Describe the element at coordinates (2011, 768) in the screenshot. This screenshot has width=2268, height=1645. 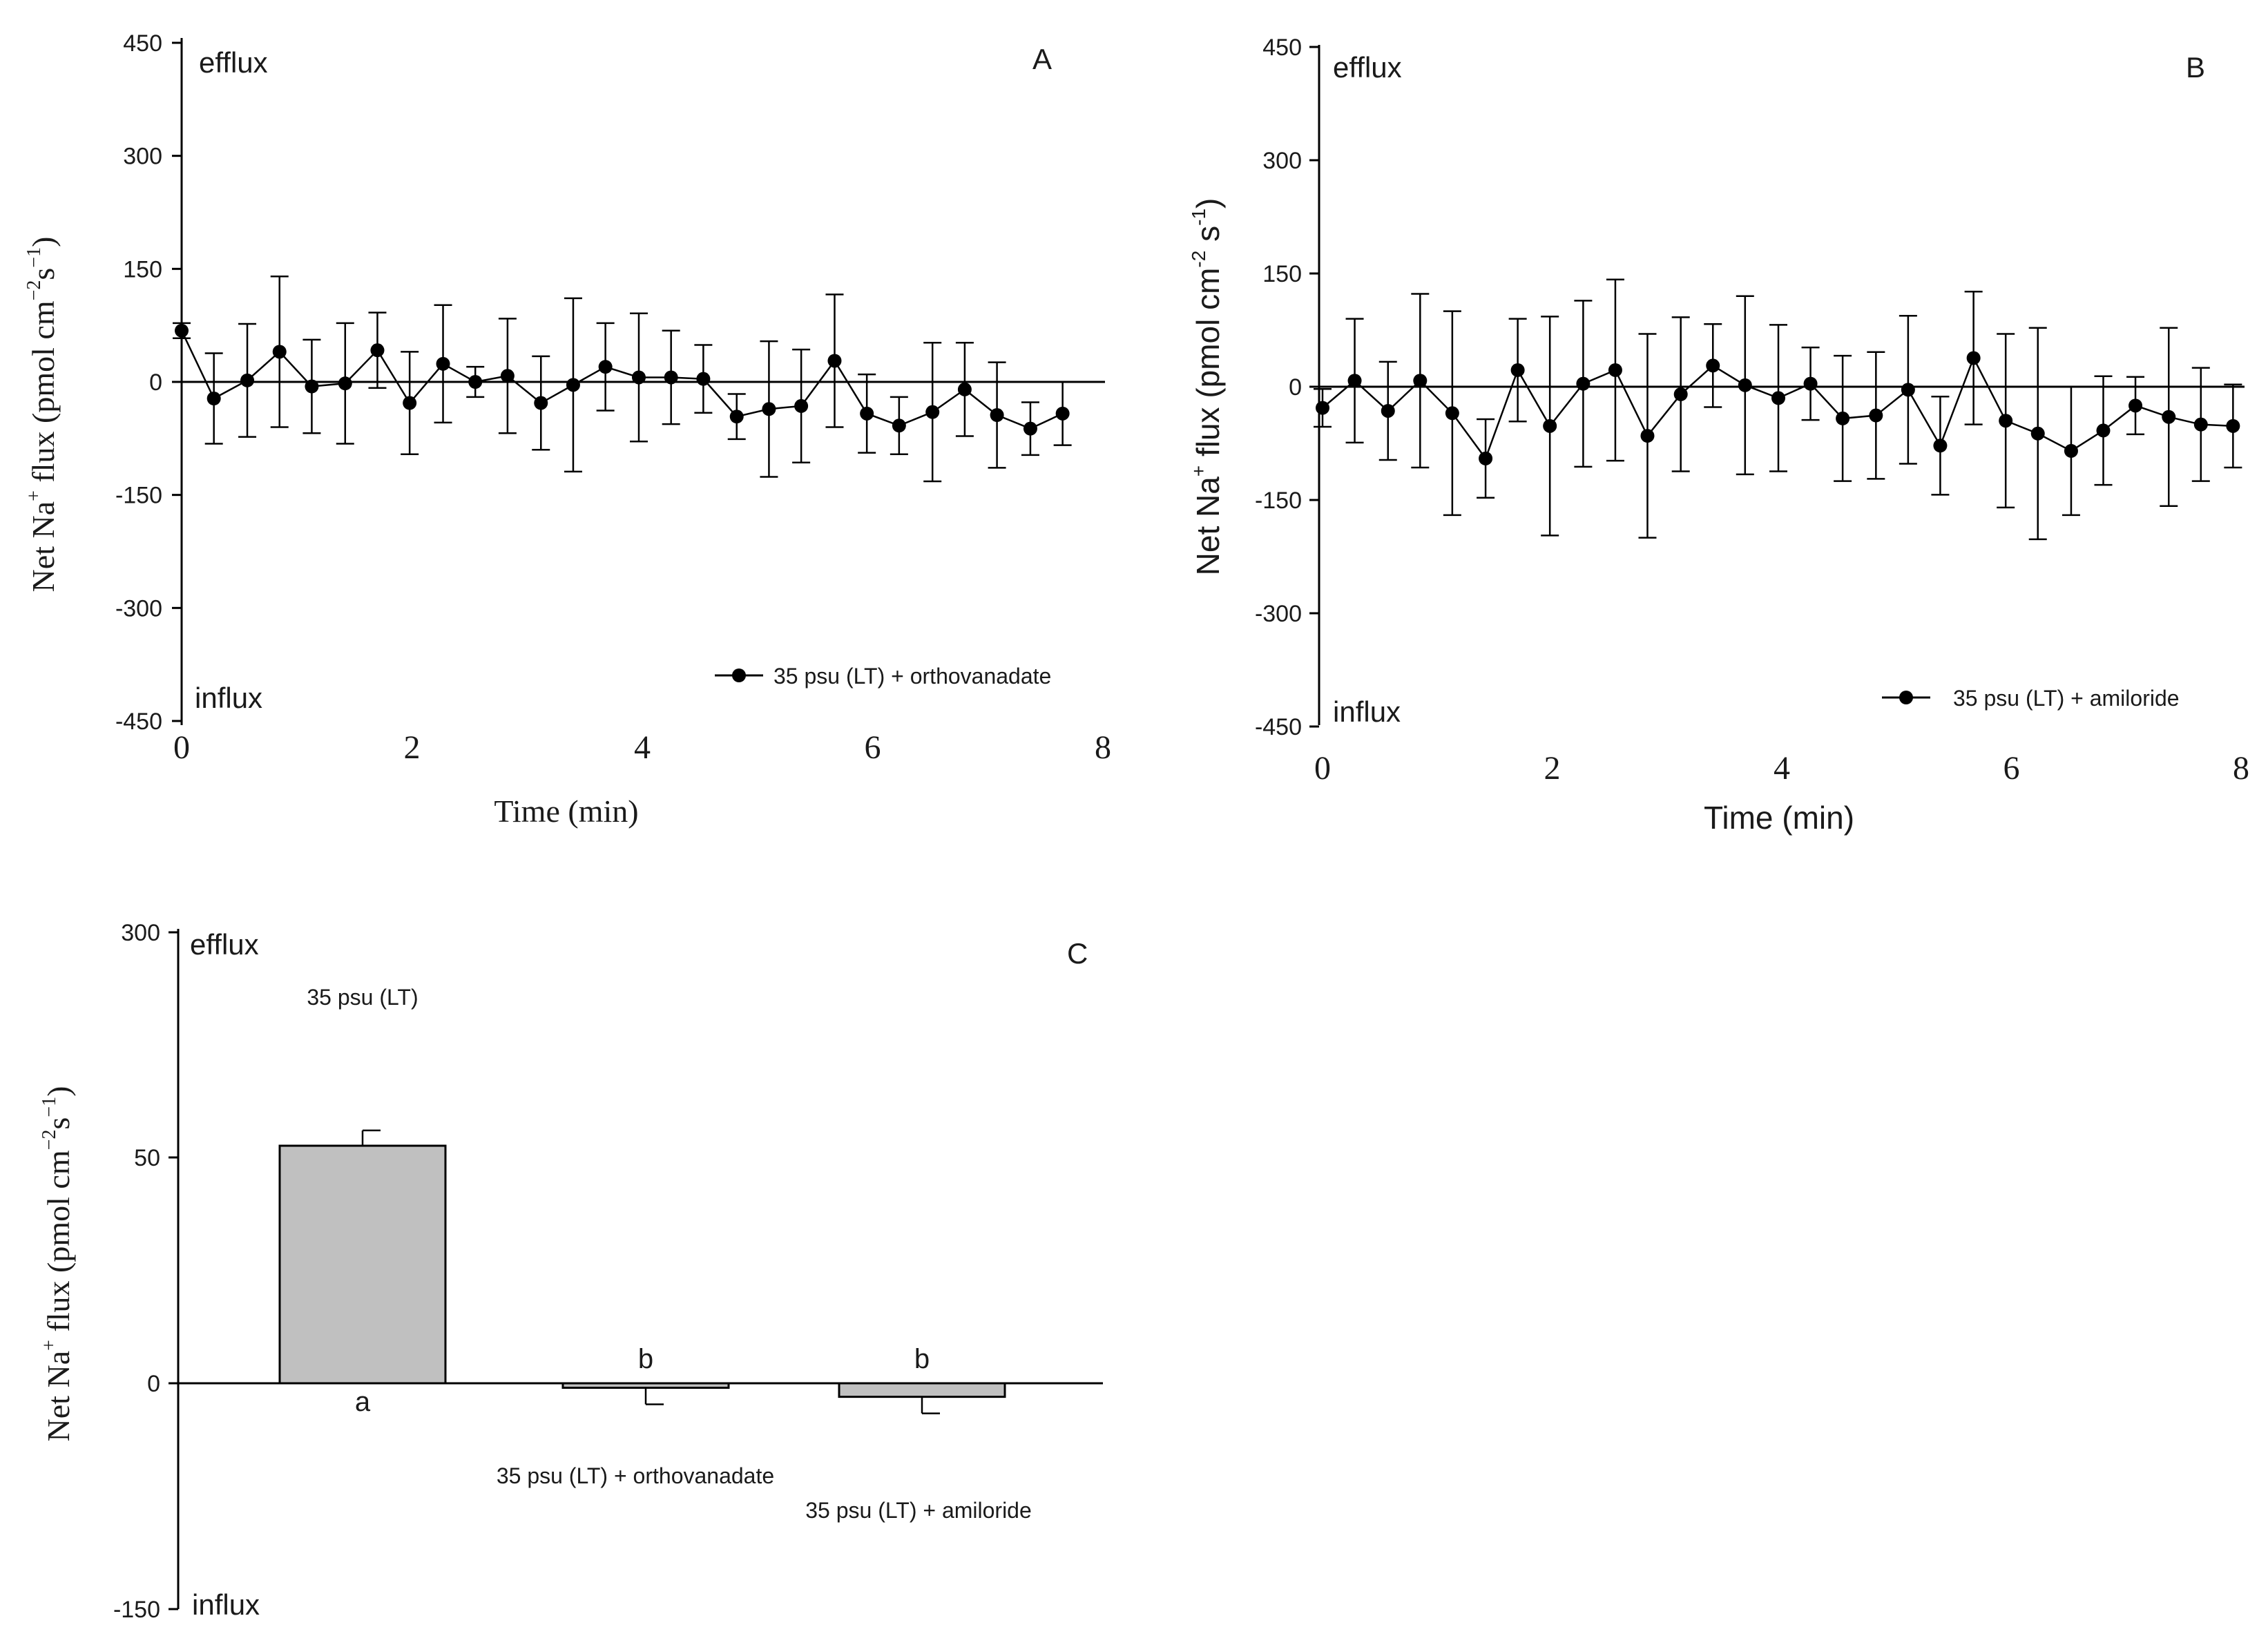
I see `panel-b-x-tick-label: 6` at that location.